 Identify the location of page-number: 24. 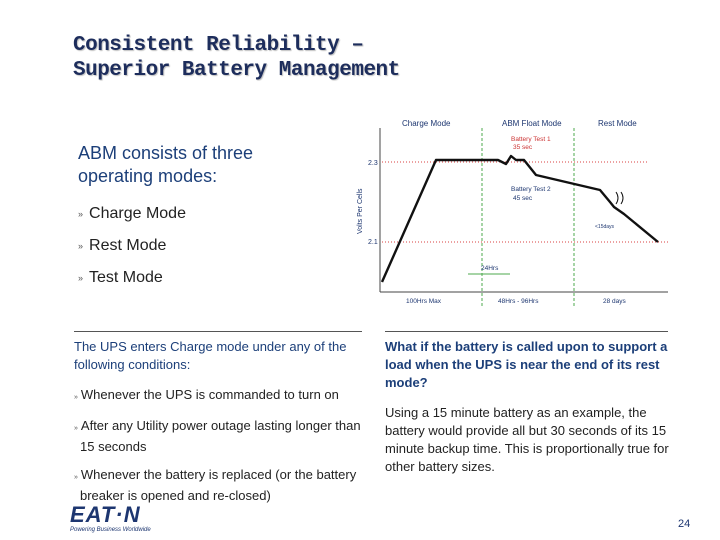
(684, 524).